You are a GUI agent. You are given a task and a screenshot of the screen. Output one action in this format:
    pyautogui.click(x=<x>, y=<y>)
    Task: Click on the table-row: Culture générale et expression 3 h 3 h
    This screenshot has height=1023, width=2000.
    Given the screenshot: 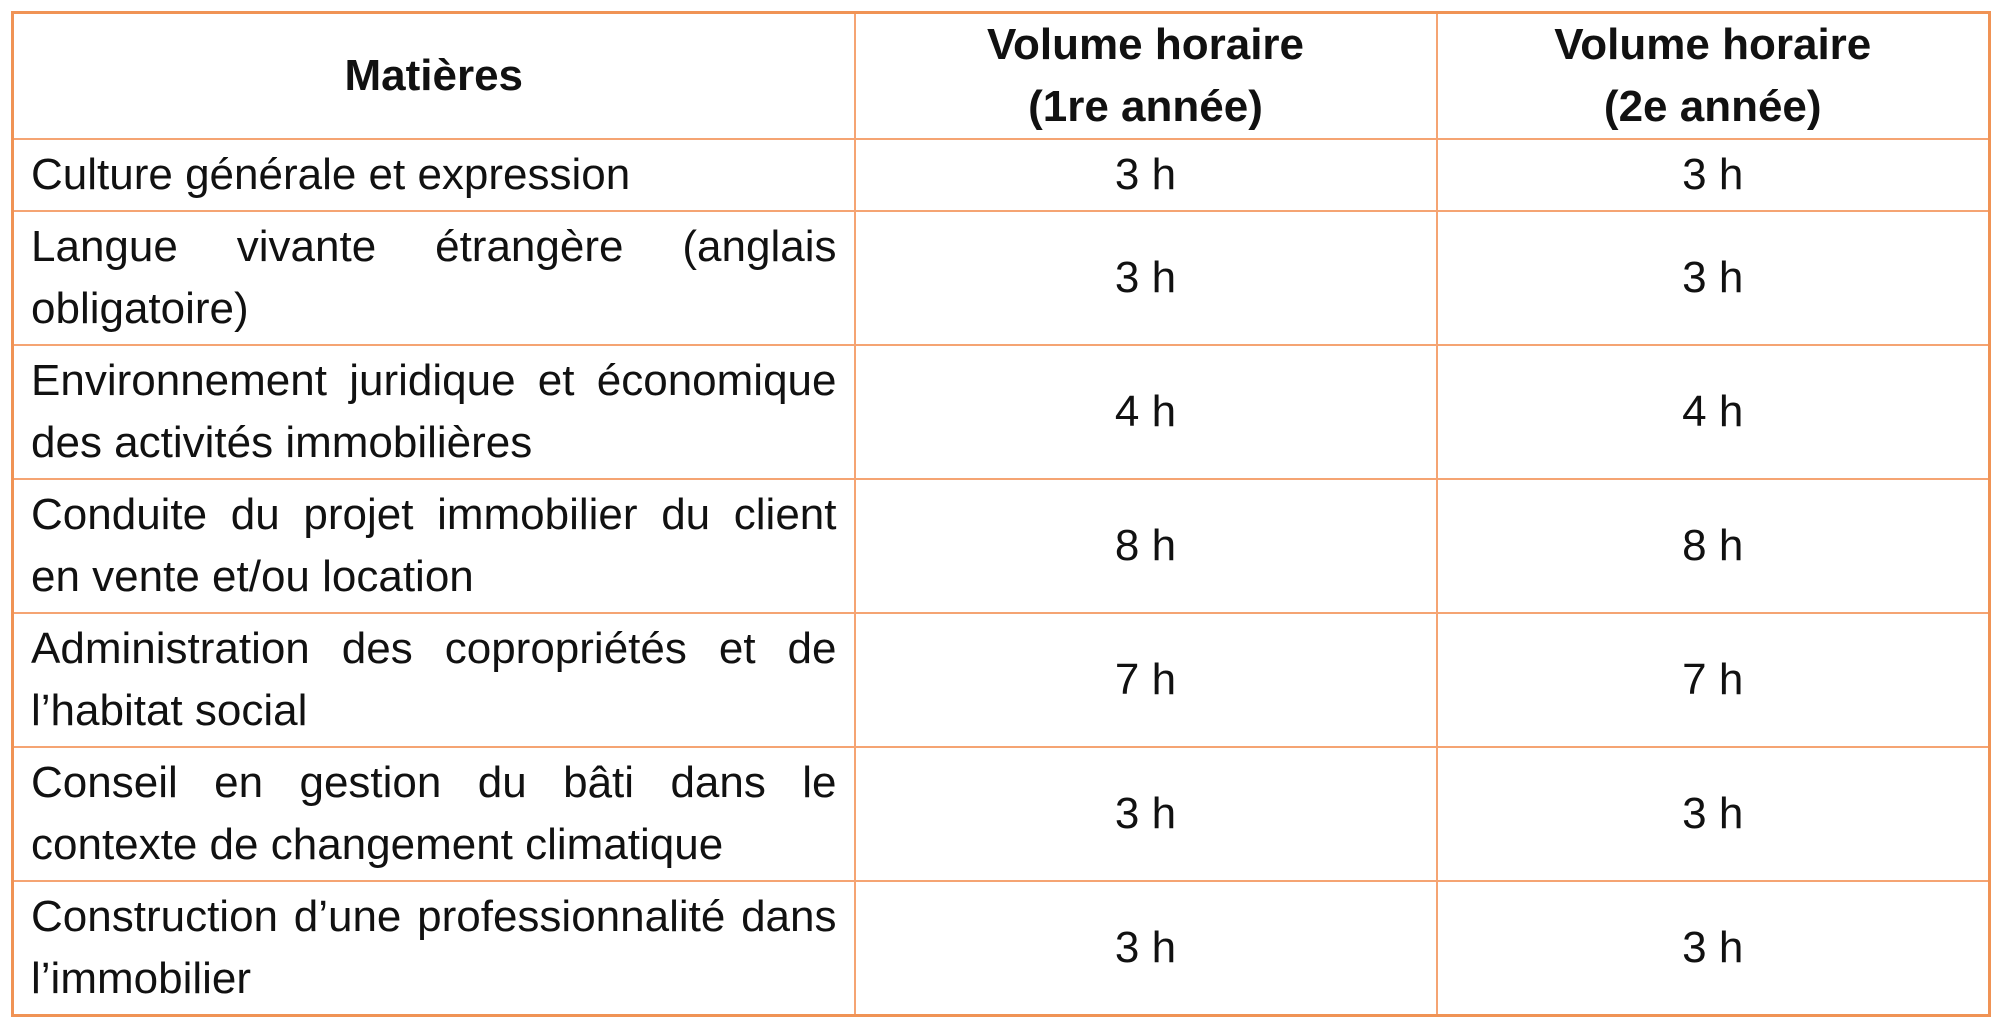 What is the action you would take?
    pyautogui.click(x=1001, y=175)
    